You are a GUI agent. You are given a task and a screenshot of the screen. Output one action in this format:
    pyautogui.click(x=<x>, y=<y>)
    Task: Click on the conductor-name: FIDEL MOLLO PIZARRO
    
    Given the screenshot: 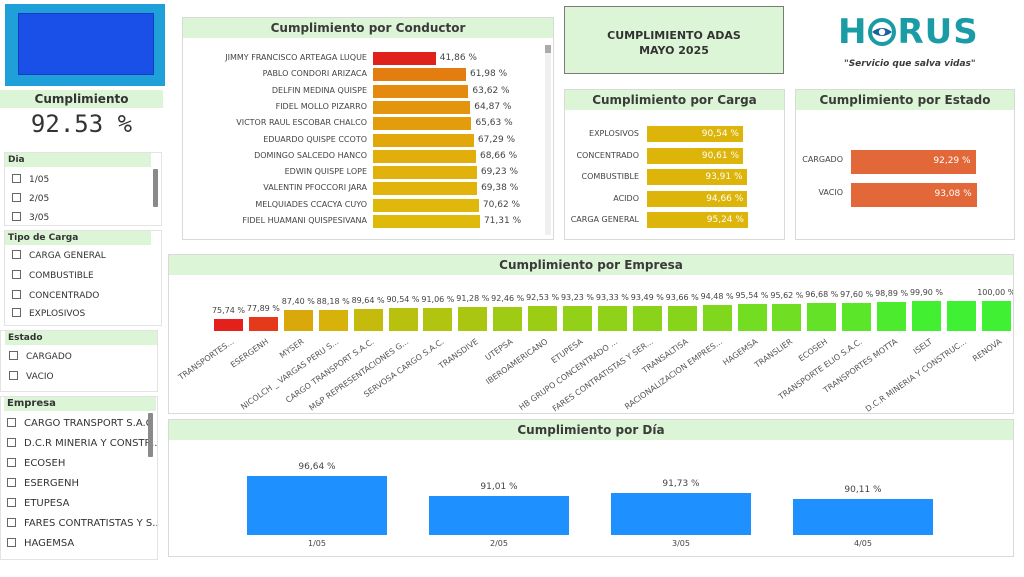 What is the action you would take?
    pyautogui.click(x=321, y=106)
    